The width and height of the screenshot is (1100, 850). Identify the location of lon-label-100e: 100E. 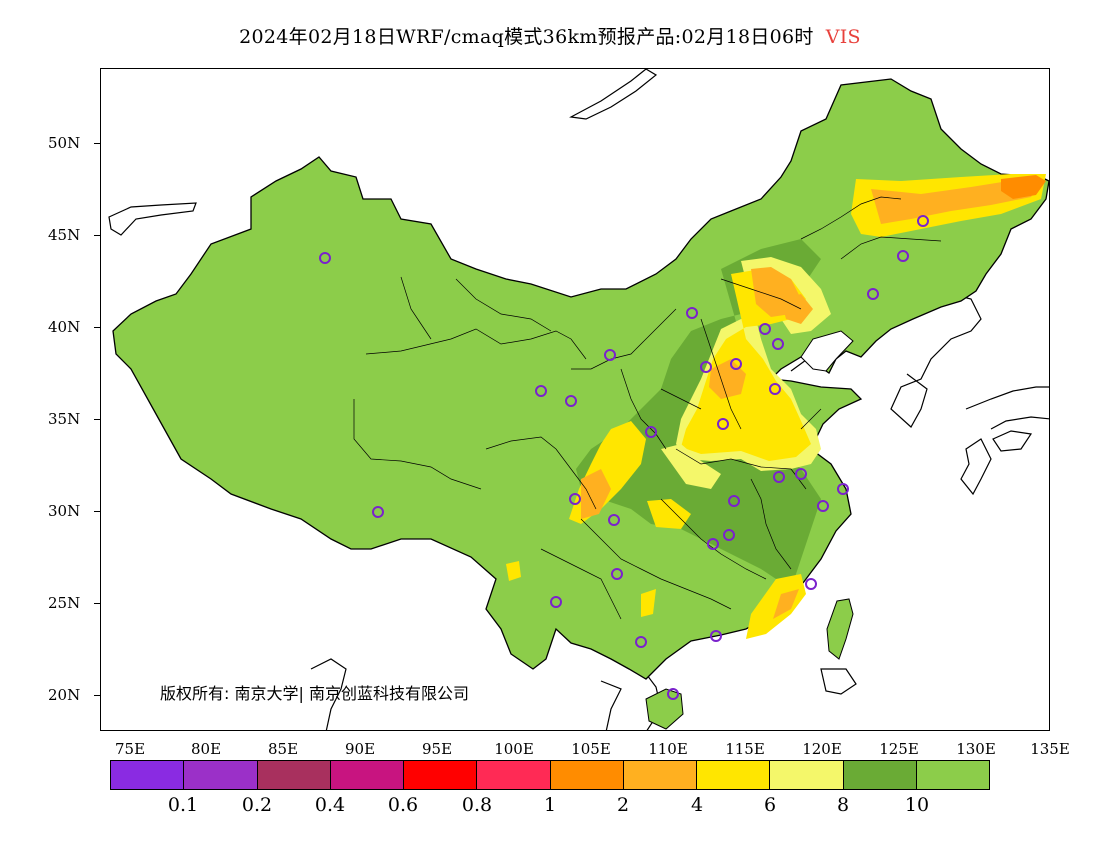
(514, 749).